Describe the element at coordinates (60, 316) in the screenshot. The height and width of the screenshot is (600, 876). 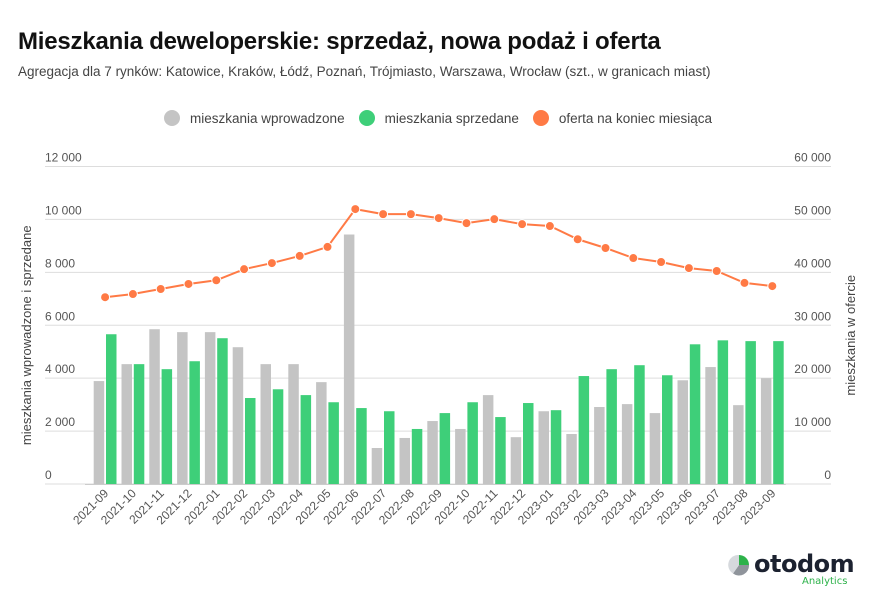
I see `y-tick-label: 6 000` at that location.